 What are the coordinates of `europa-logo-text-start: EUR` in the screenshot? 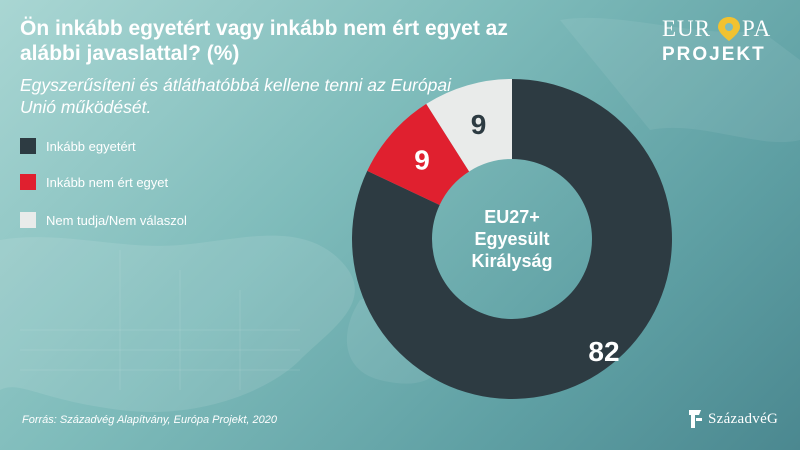 It's located at (686, 28).